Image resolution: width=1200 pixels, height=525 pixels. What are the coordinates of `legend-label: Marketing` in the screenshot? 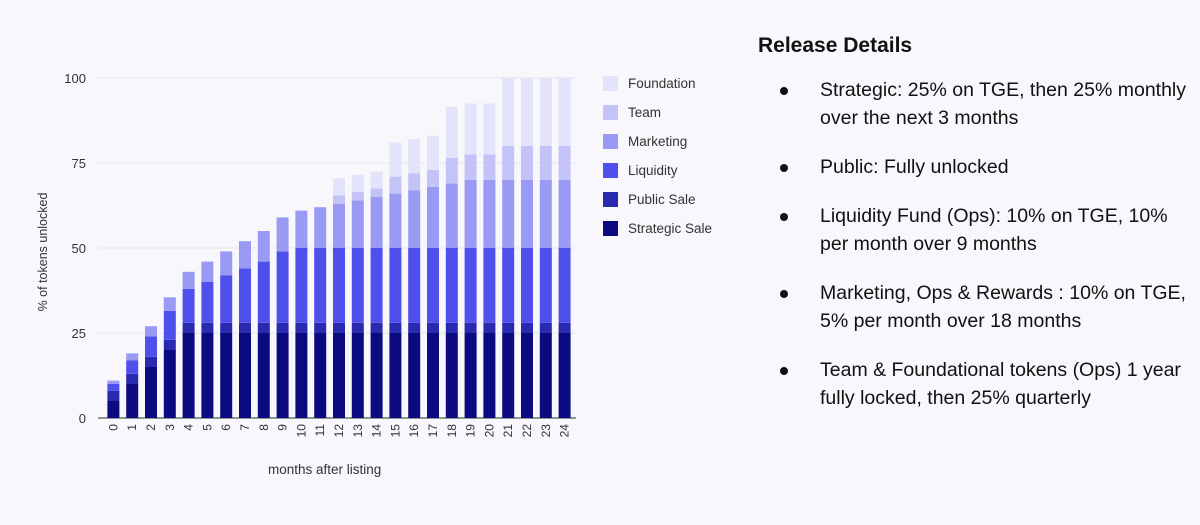 It's located at (658, 141).